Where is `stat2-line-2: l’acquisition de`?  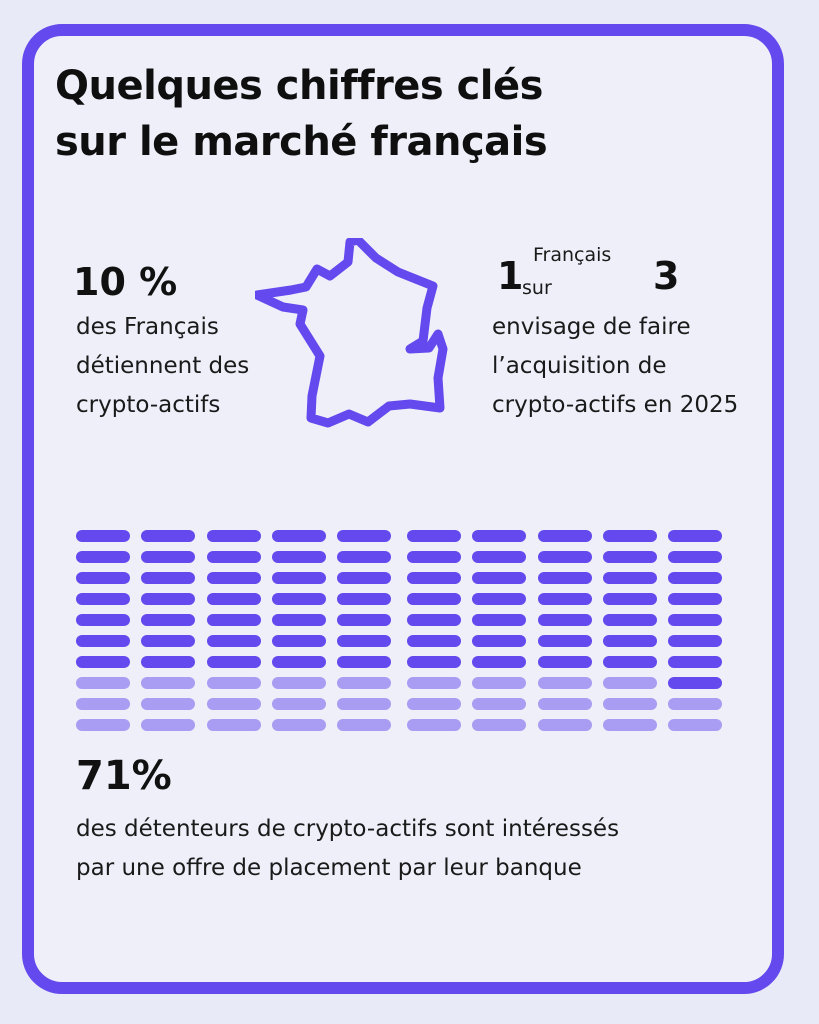
stat2-line-2: l’acquisition de is located at coordinates (579, 366).